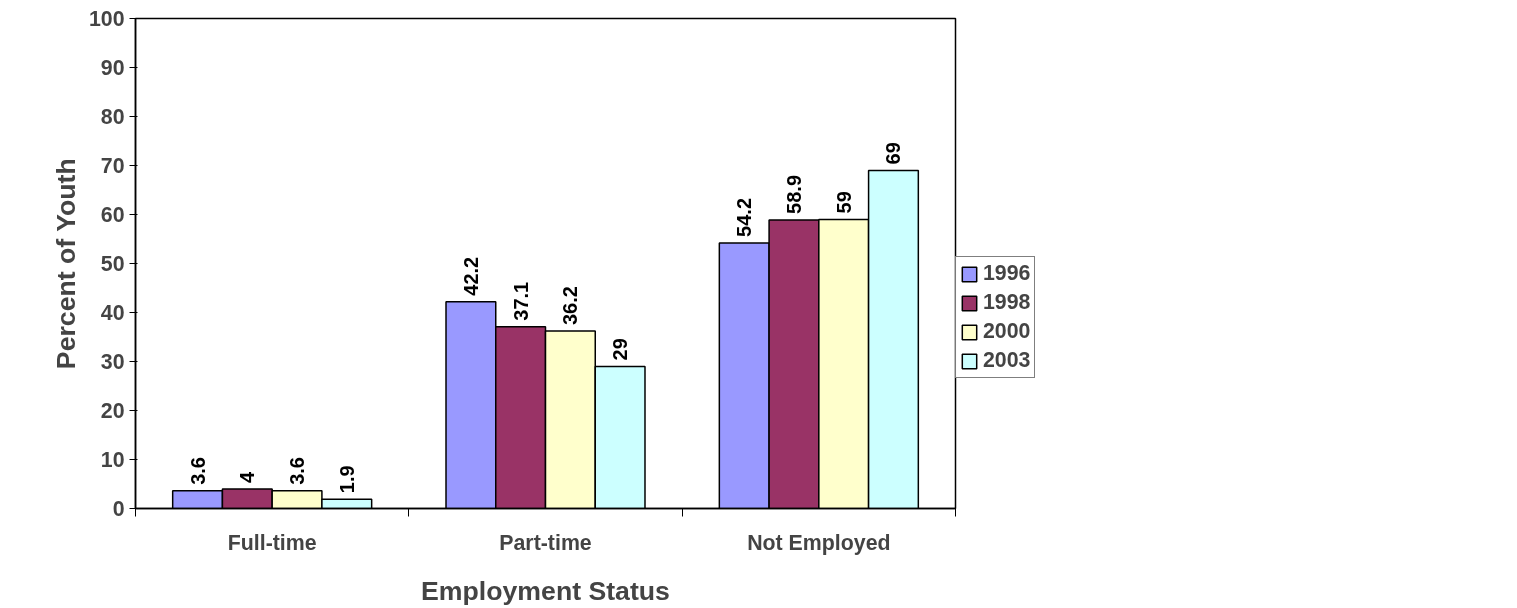 This screenshot has height=608, width=1517. What do you see at coordinates (843, 202) in the screenshot?
I see `data-label: 59` at bounding box center [843, 202].